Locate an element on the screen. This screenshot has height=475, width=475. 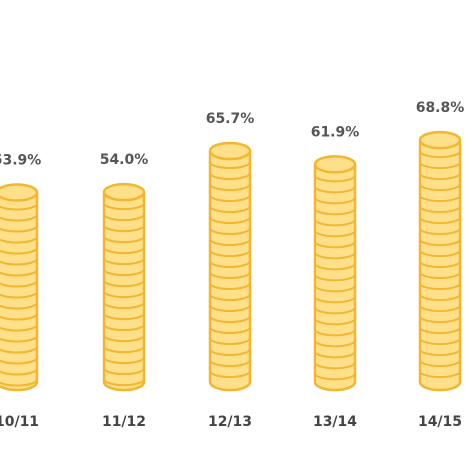
category-label: 13/14 is located at coordinates (335, 422).